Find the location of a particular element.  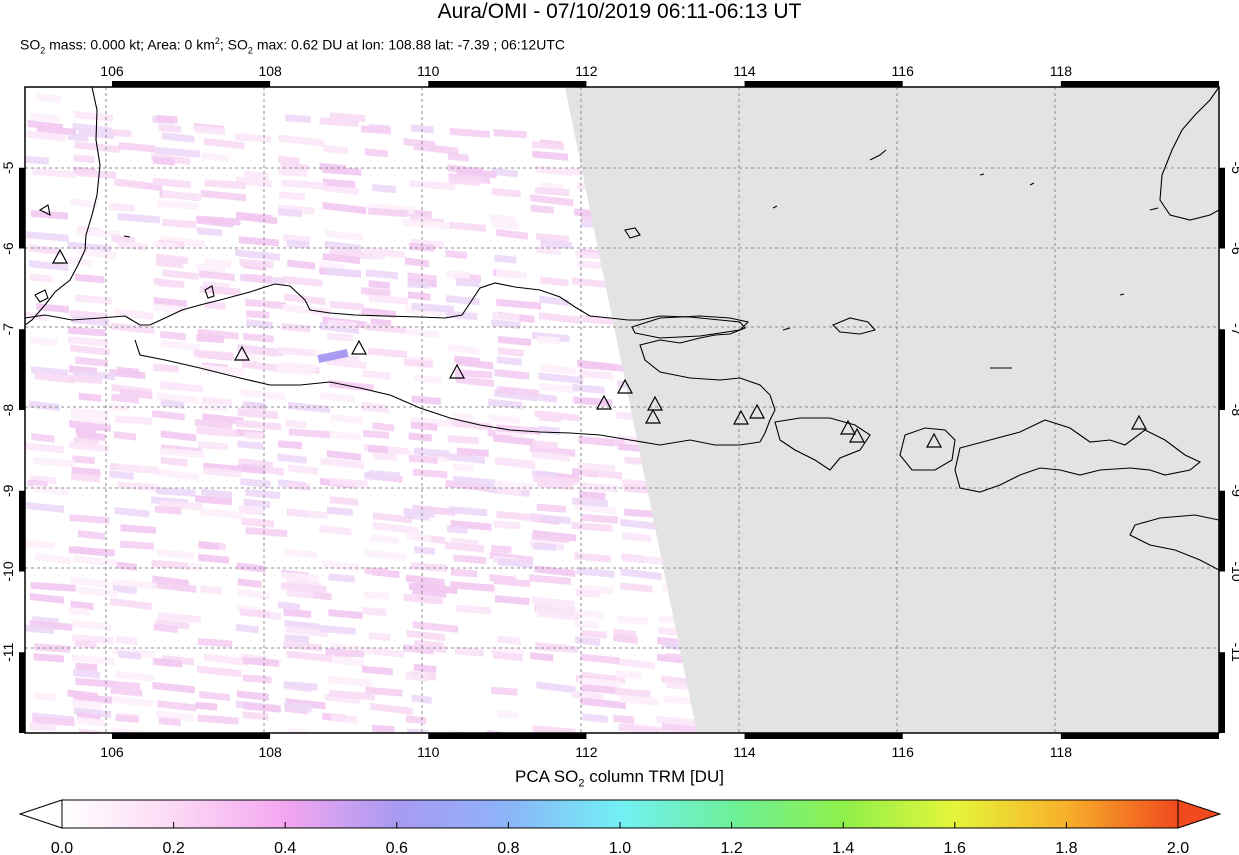

colorbar-tick-label: 1.8 is located at coordinates (1066, 847).